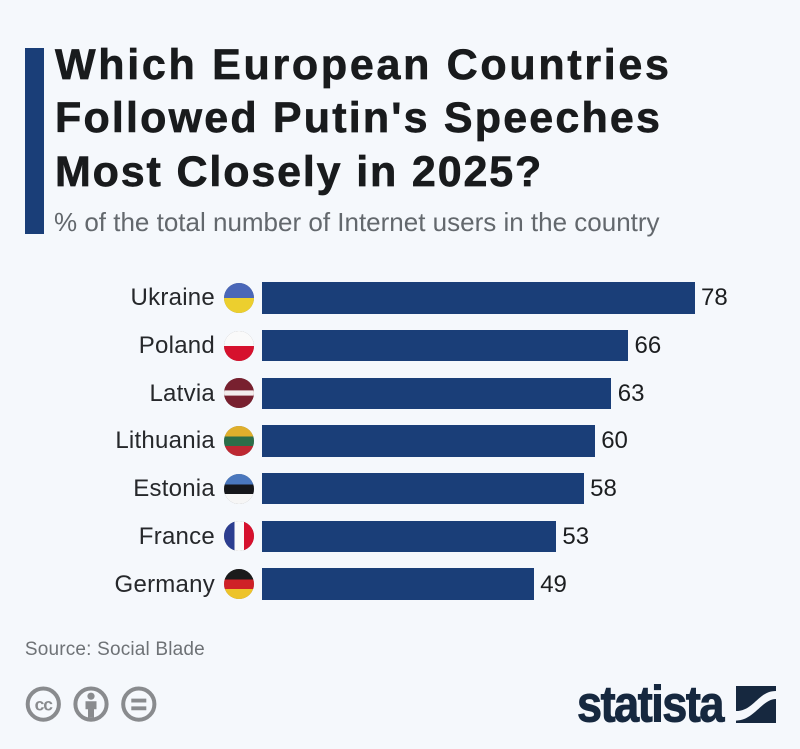  Describe the element at coordinates (651, 704) in the screenshot. I see `svg-text: statista` at that location.